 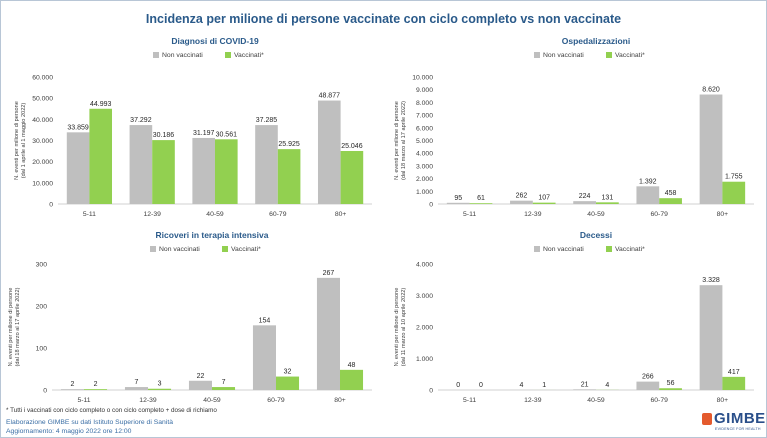 What do you see at coordinates (585, 384) in the screenshot?
I see `bar-value-label: 21` at bounding box center [585, 384].